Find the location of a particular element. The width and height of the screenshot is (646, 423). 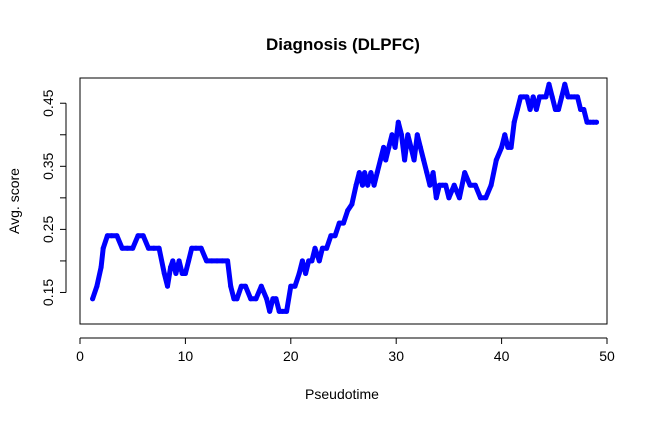

chart-title: Diagnosis (DLPFC) is located at coordinates (343, 44).